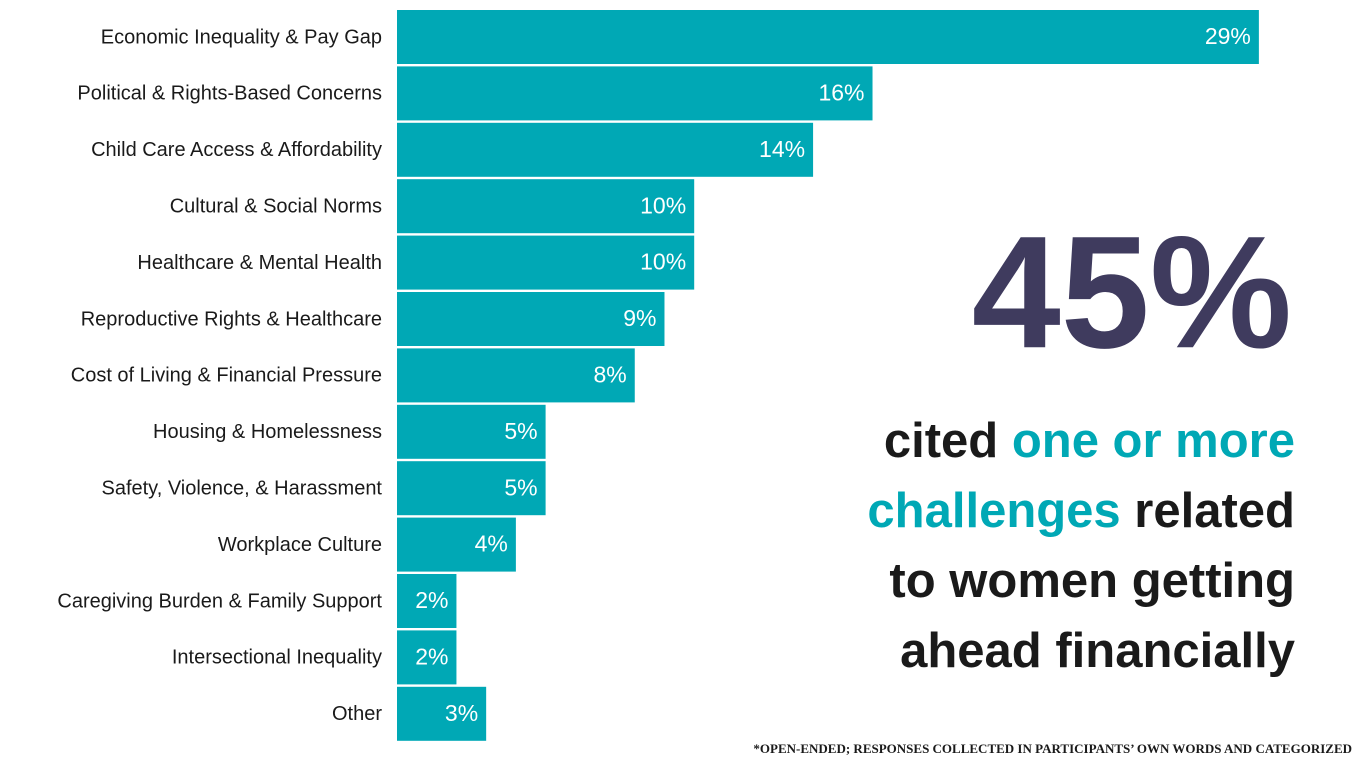 Image resolution: width=1366 pixels, height=768 pixels. Describe the element at coordinates (610, 374) in the screenshot. I see `value-label: 8%` at that location.